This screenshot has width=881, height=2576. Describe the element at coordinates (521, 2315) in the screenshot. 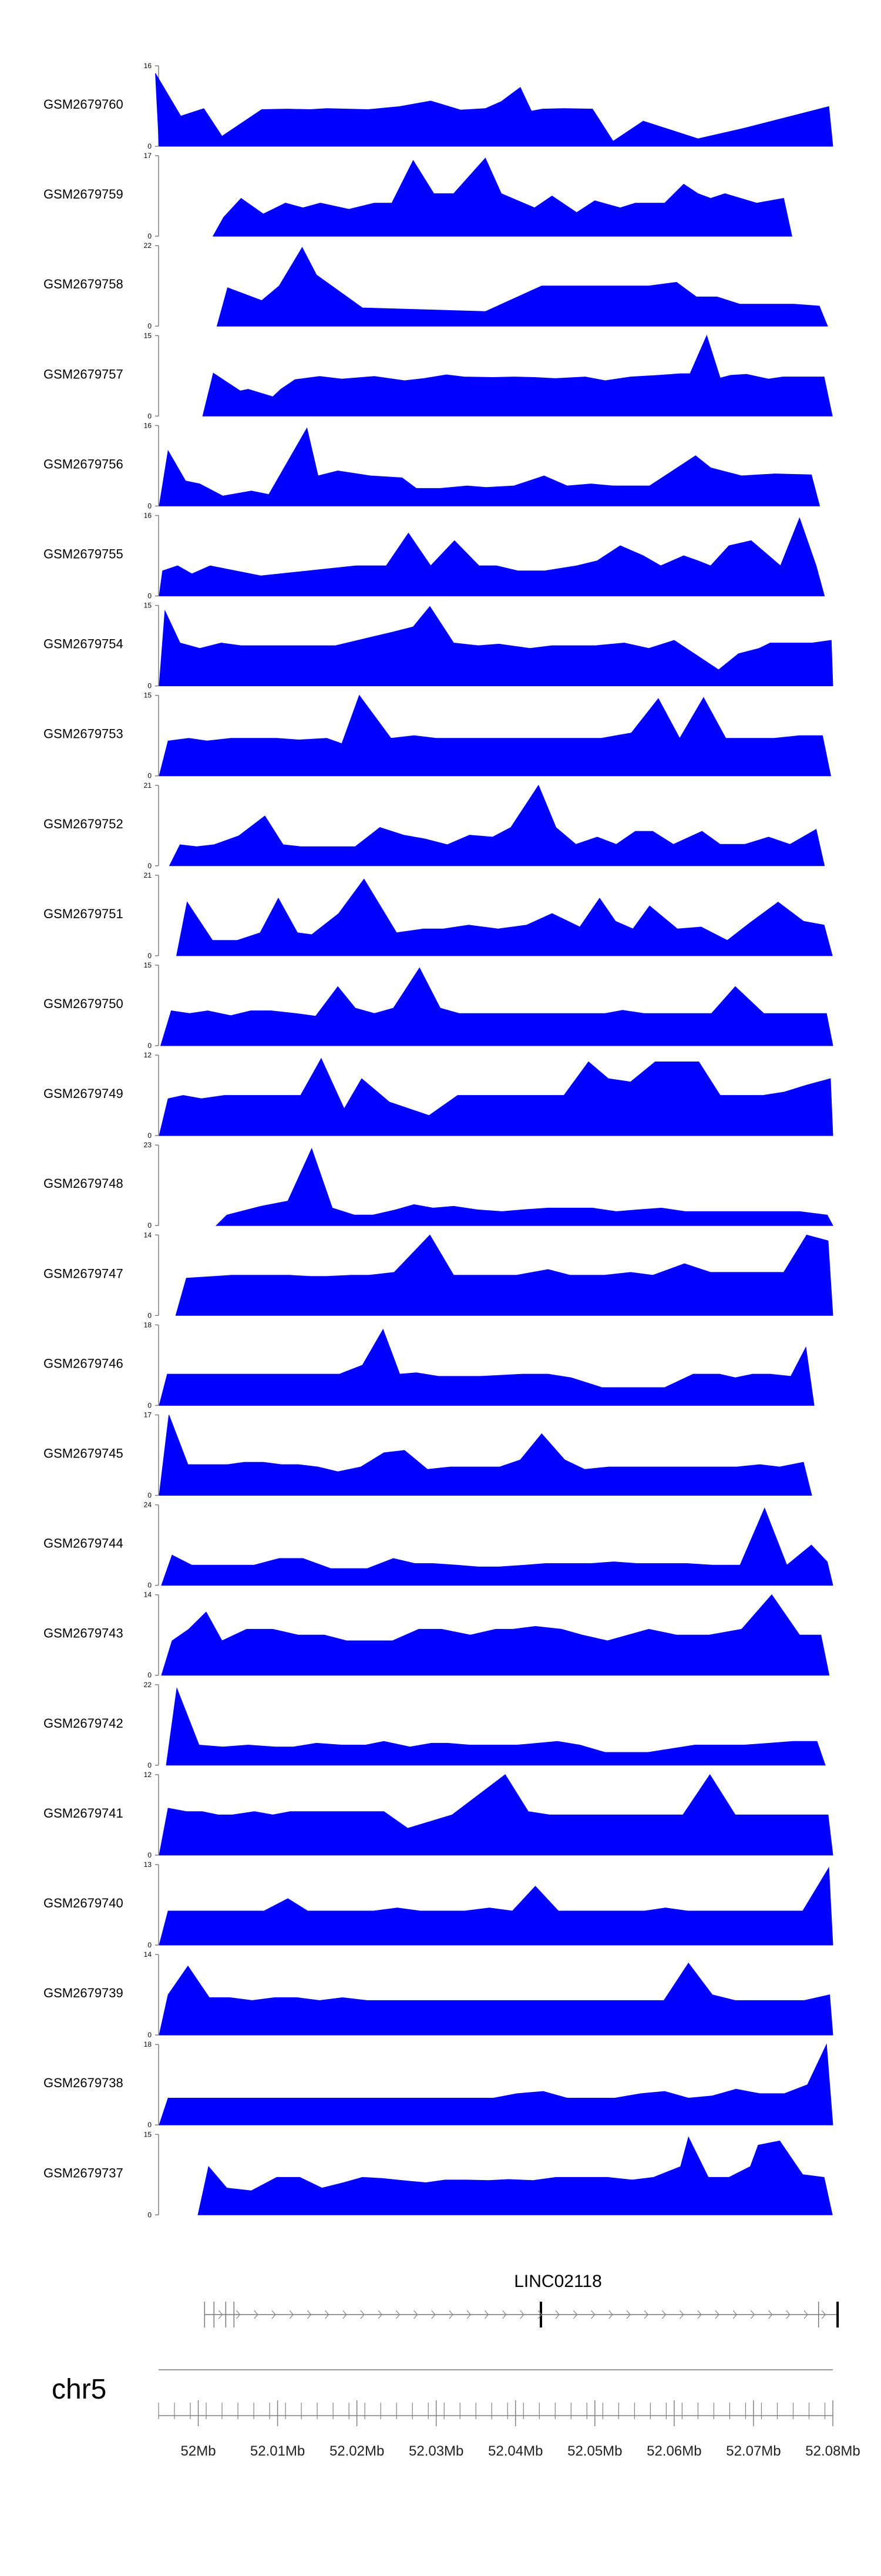

I see `gene-model` at that location.